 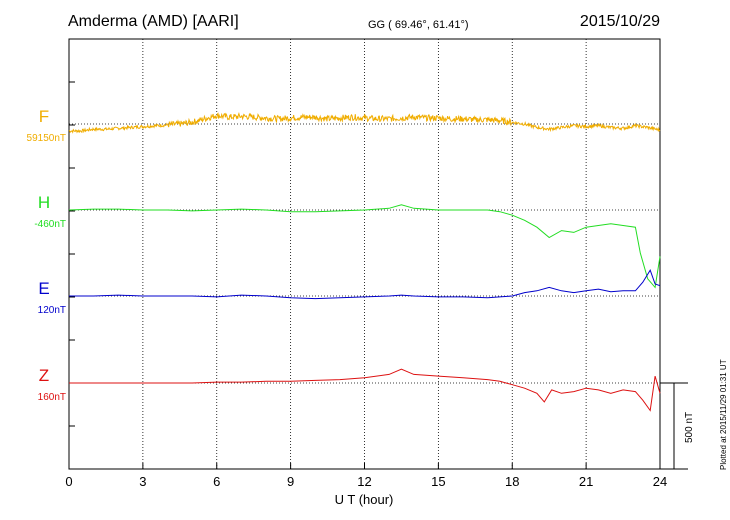 What do you see at coordinates (44, 116) in the screenshot?
I see `component-label-f: F` at bounding box center [44, 116].